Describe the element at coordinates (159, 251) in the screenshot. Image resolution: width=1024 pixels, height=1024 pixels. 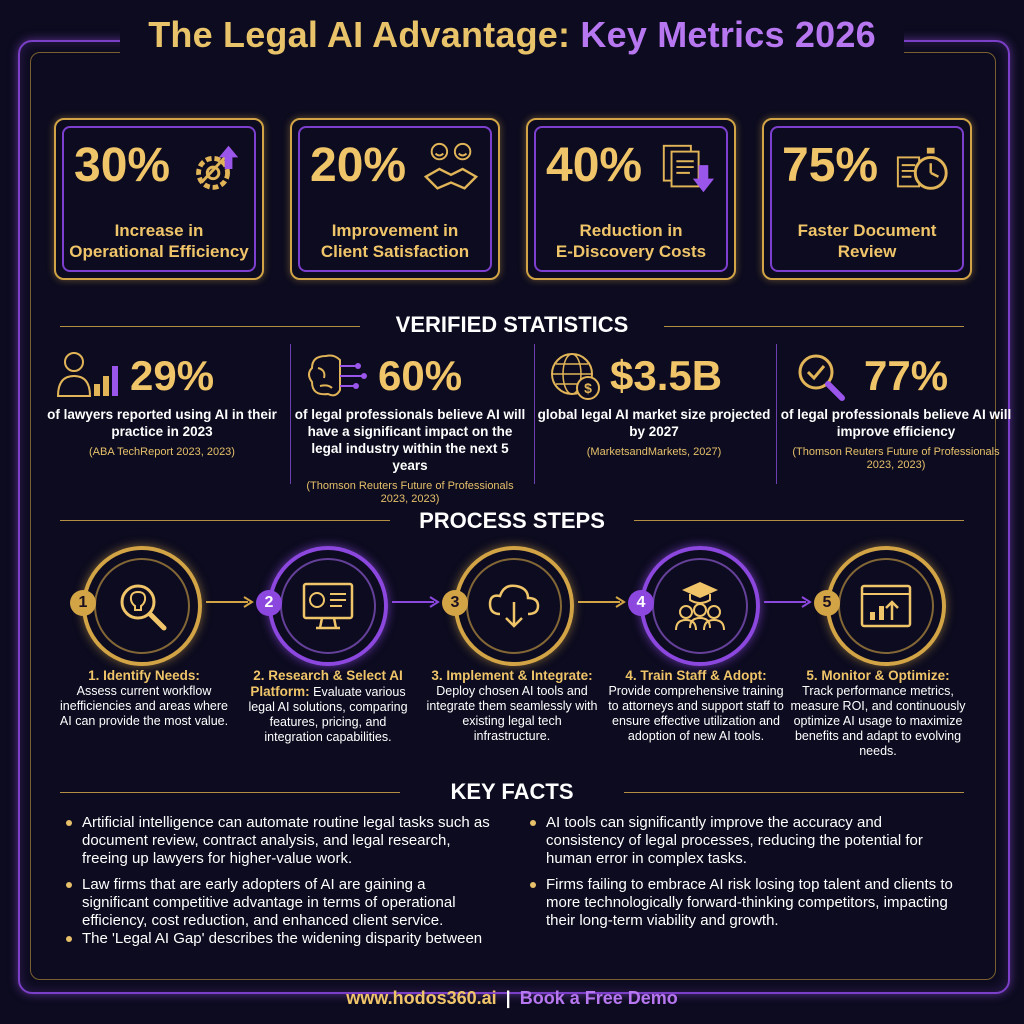
I see `metric-label-line2: Operational Efficiency` at that location.